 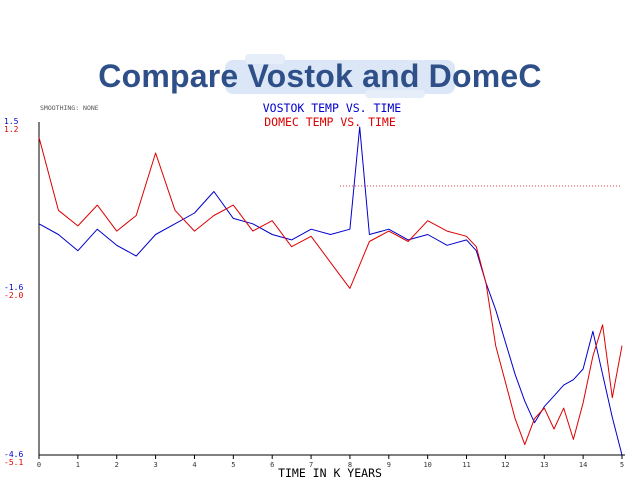 I want to click on legend-domec: DOMEC TEMP VS. TIME, so click(x=330, y=122).